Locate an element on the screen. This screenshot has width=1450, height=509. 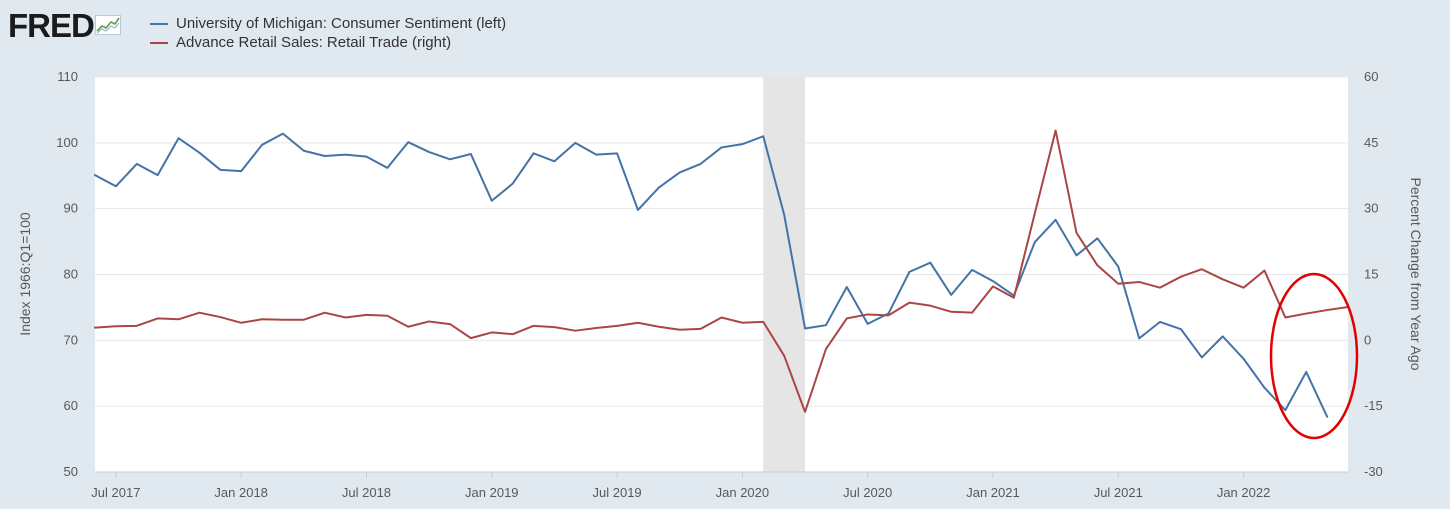
left-tick-label: 60 is located at coordinates (71, 405).